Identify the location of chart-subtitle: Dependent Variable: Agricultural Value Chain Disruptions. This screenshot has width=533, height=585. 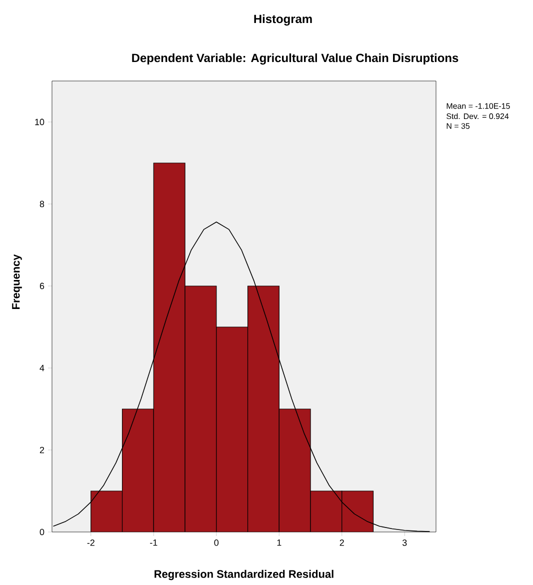
(295, 59).